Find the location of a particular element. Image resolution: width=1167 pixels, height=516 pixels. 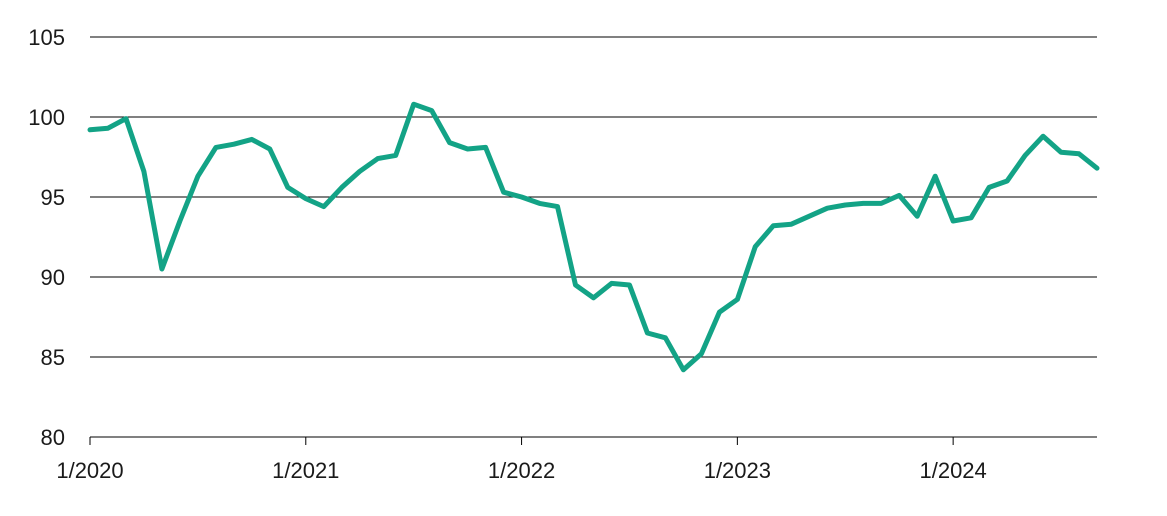

x-axis-ticks: 1/2020 1/2021 1/2022 1/2023 1/2024 is located at coordinates (521, 460).